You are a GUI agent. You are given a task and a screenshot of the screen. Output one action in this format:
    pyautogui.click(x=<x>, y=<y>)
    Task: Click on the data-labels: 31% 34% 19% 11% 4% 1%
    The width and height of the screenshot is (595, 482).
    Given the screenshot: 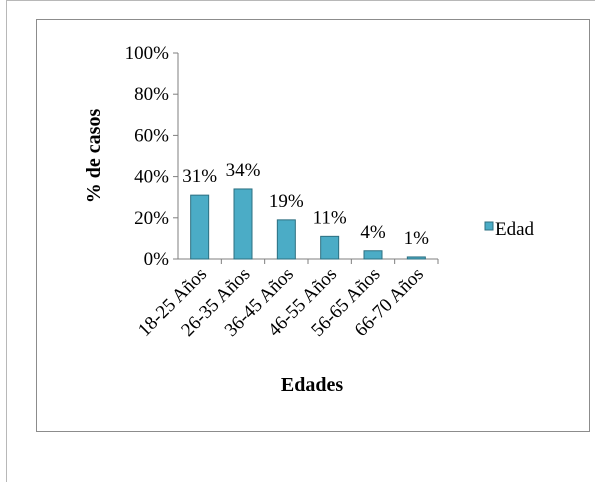 What is the action you would take?
    pyautogui.click(x=305, y=204)
    